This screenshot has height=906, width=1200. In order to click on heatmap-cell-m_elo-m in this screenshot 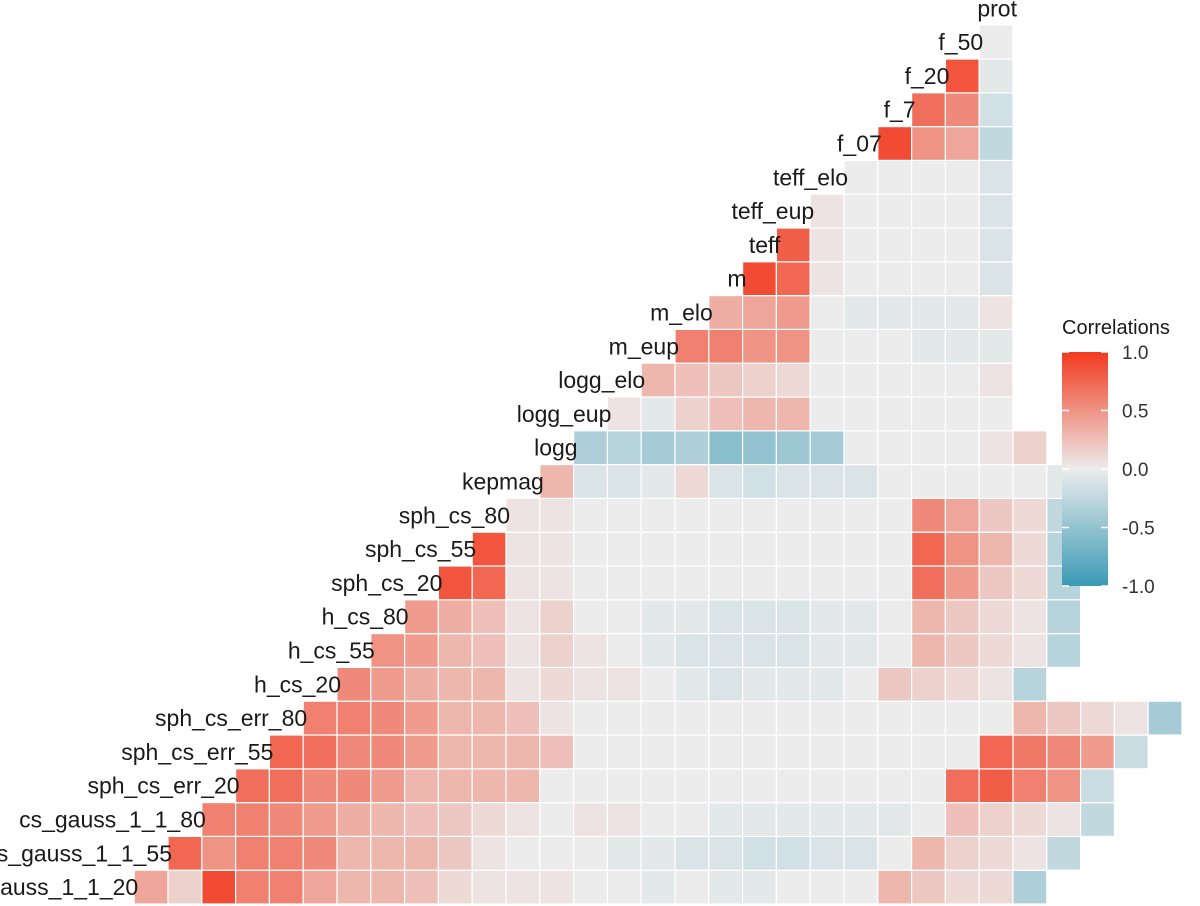, I will do `click(726, 313)`.